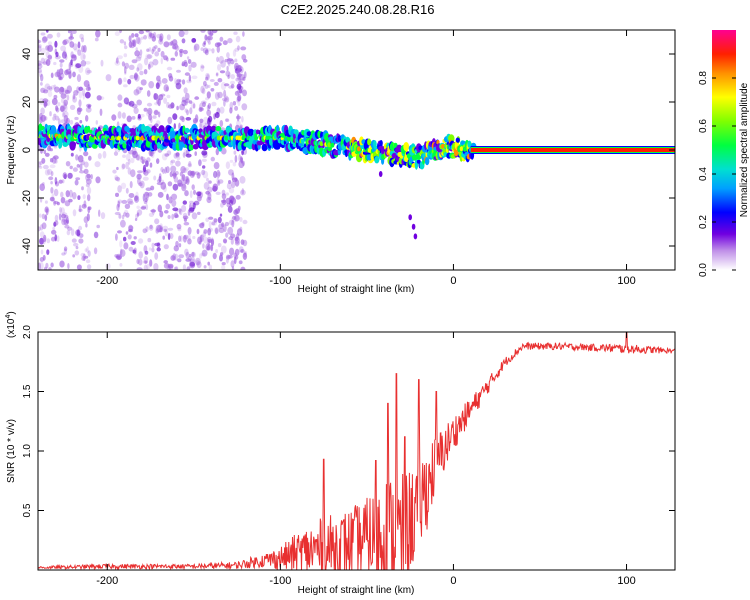 The height and width of the screenshot is (600, 750). Describe the element at coordinates (572, 150) in the screenshot. I see `tone-inner` at that location.